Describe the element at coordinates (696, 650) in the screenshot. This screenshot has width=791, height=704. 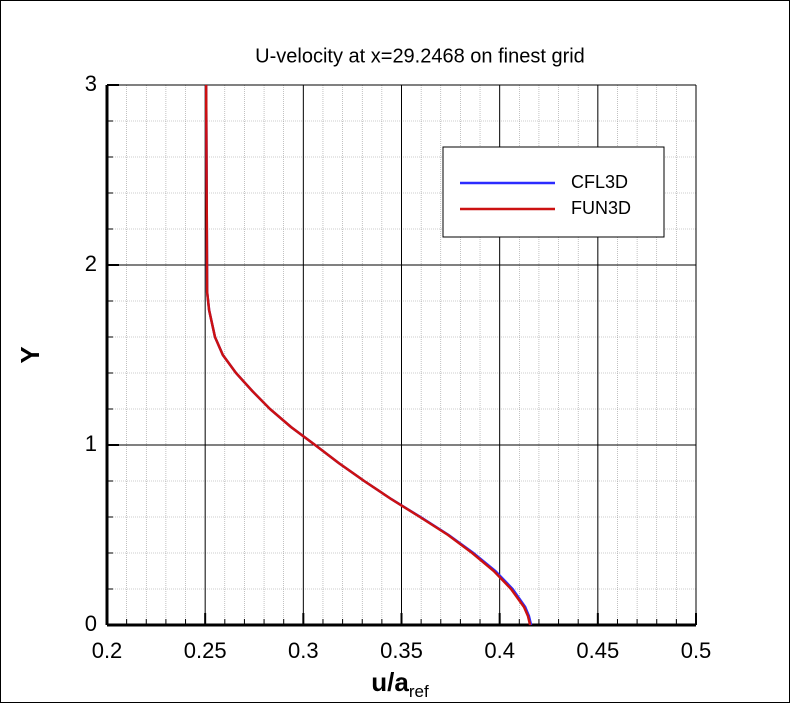
I see `x-tick-label: 0.5` at that location.